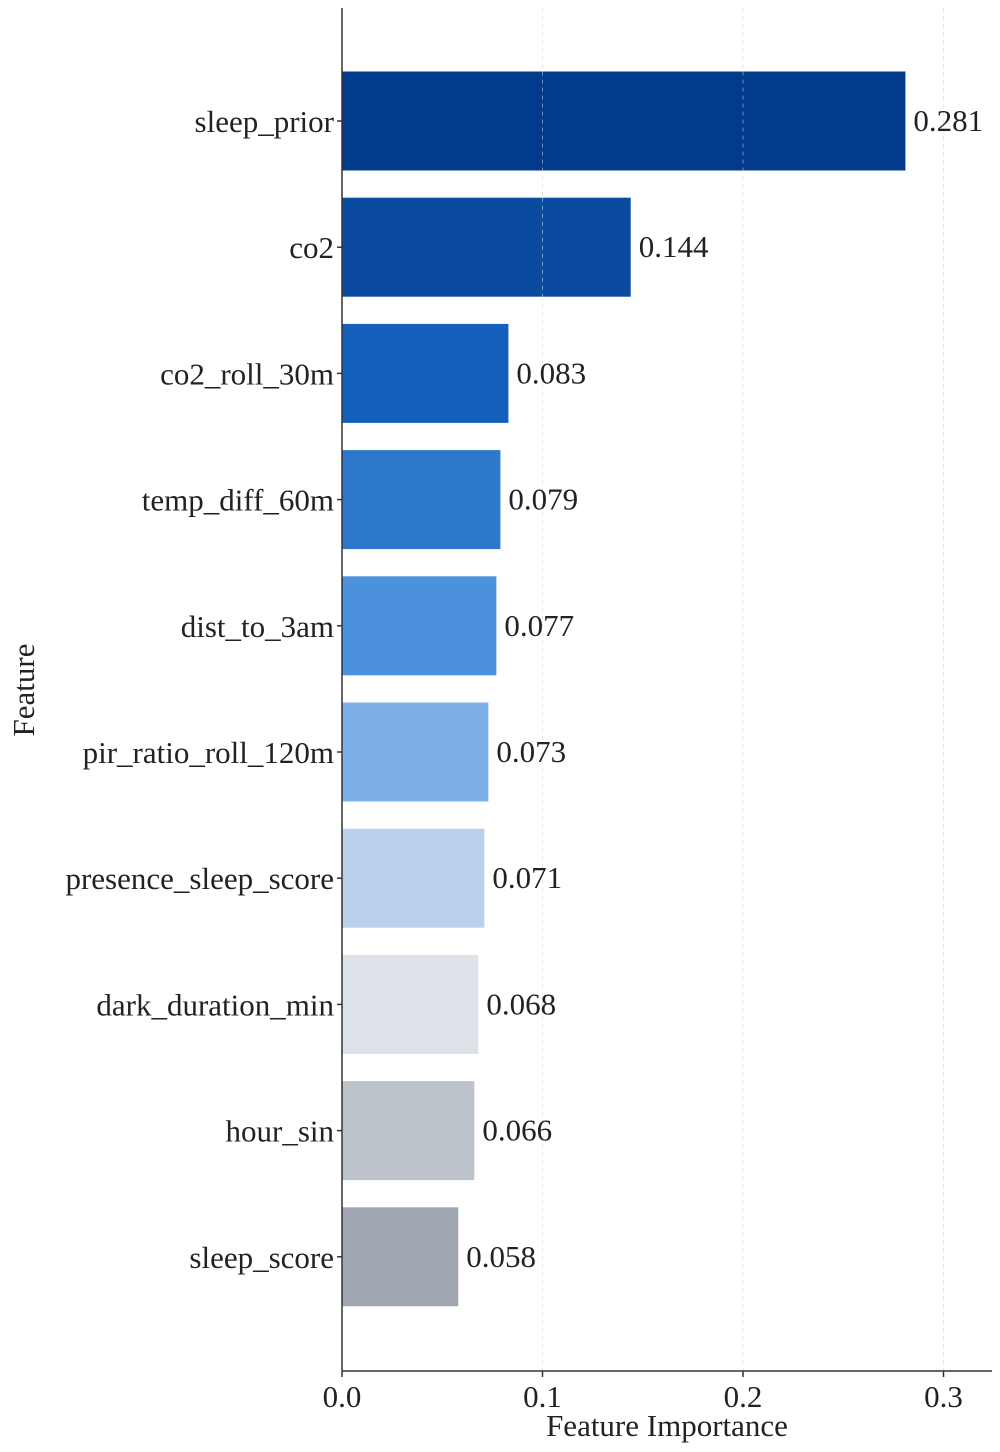 The image size is (1000, 1452). Describe the element at coordinates (23, 690) in the screenshot. I see `y-axis-label: Feature` at that location.